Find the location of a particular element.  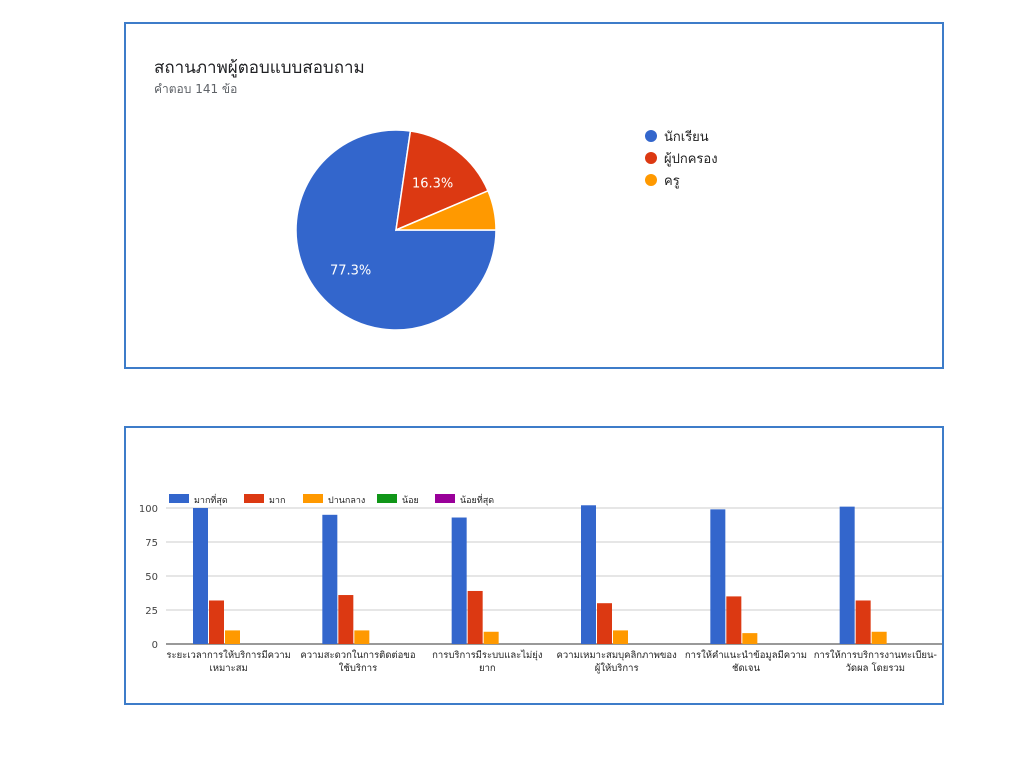

legend-label-4: น้อยที่สุด is located at coordinates (477, 499).